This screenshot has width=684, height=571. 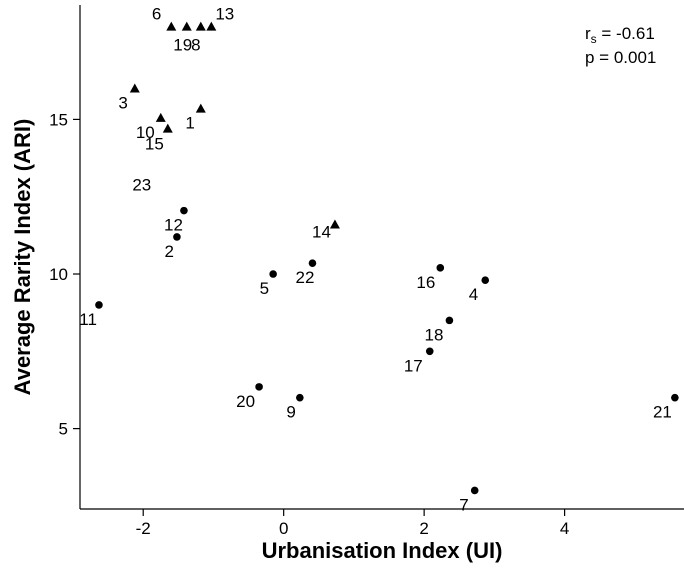 I want to click on point-label-3: 3, so click(x=122, y=102).